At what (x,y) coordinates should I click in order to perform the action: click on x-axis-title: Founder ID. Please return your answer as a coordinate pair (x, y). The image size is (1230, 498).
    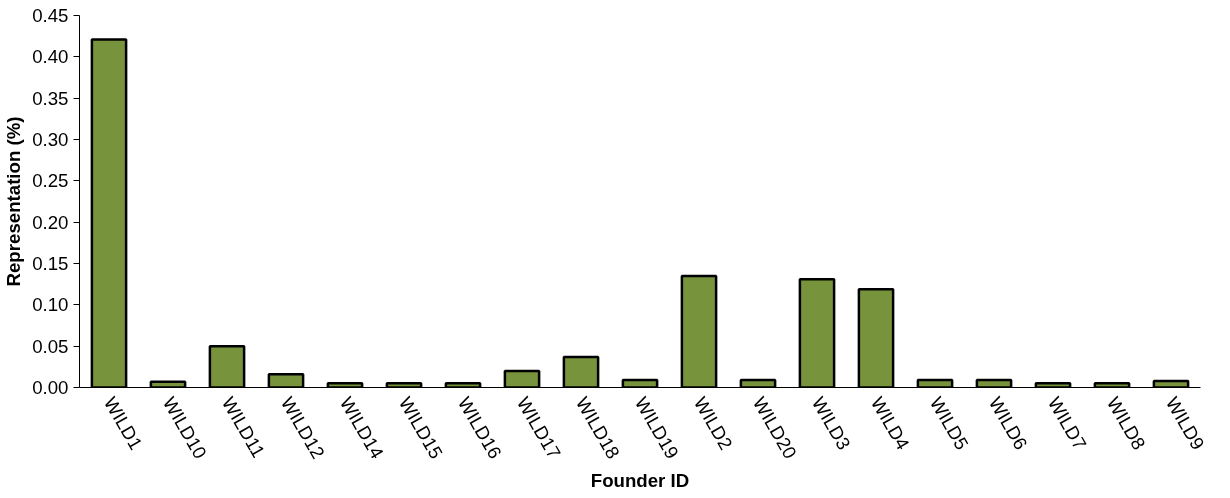
    Looking at the image, I should click on (640, 481).